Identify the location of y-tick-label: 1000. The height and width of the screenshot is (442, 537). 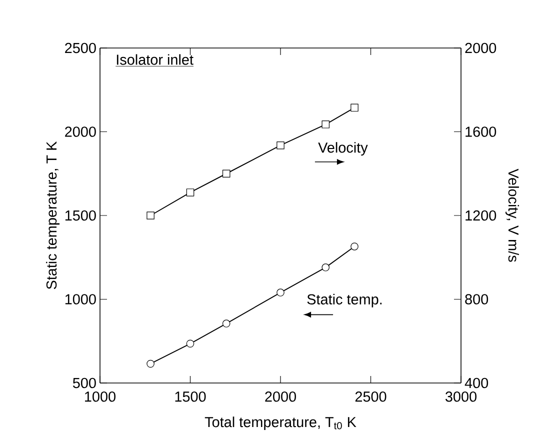
(80, 299).